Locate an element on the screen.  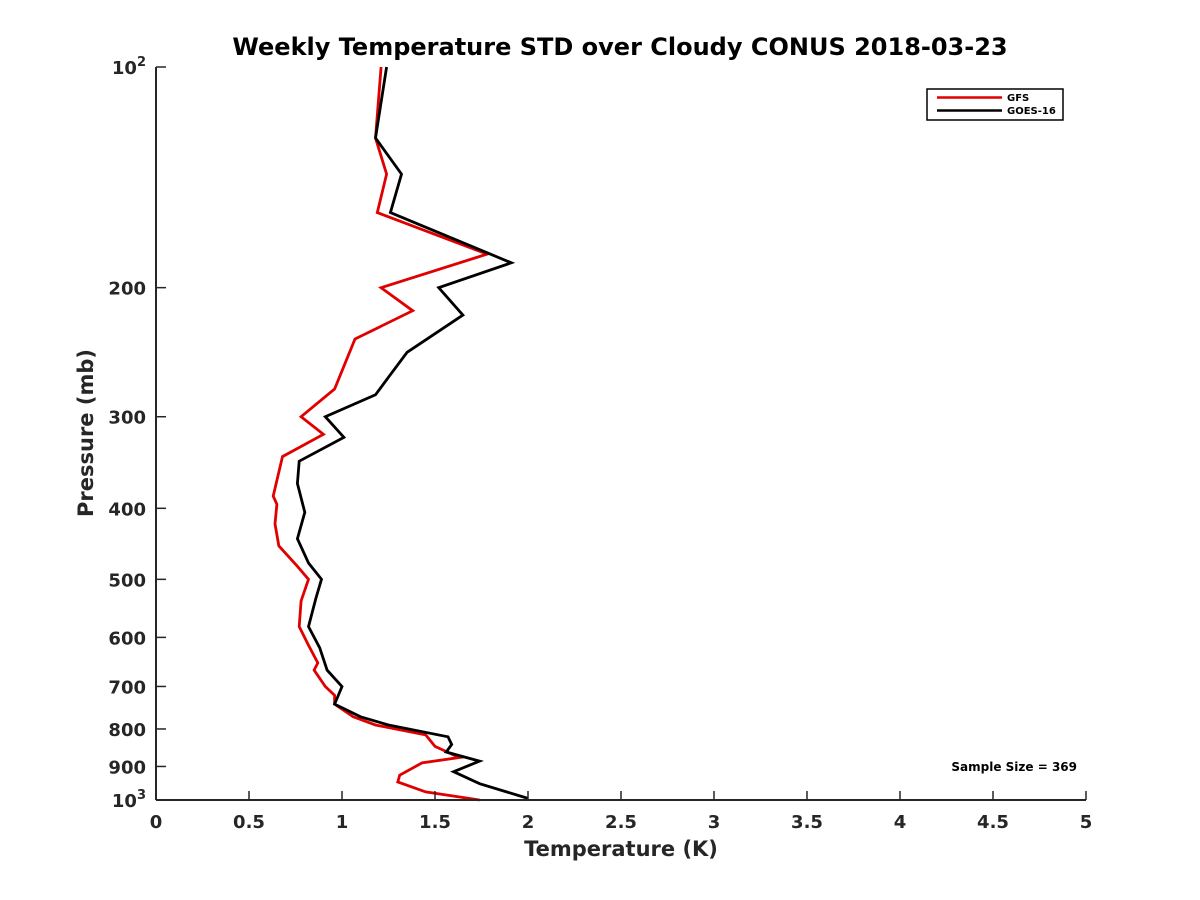
y-tick-label: 600 is located at coordinates (127, 638).